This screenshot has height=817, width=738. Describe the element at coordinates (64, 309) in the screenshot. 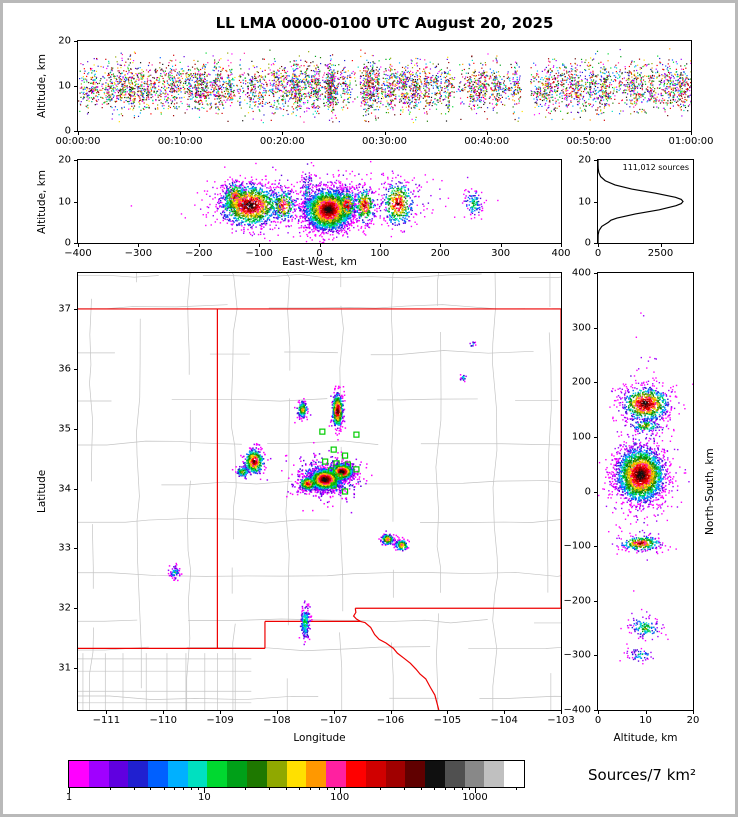

I see `y-tick-label: 37` at that location.